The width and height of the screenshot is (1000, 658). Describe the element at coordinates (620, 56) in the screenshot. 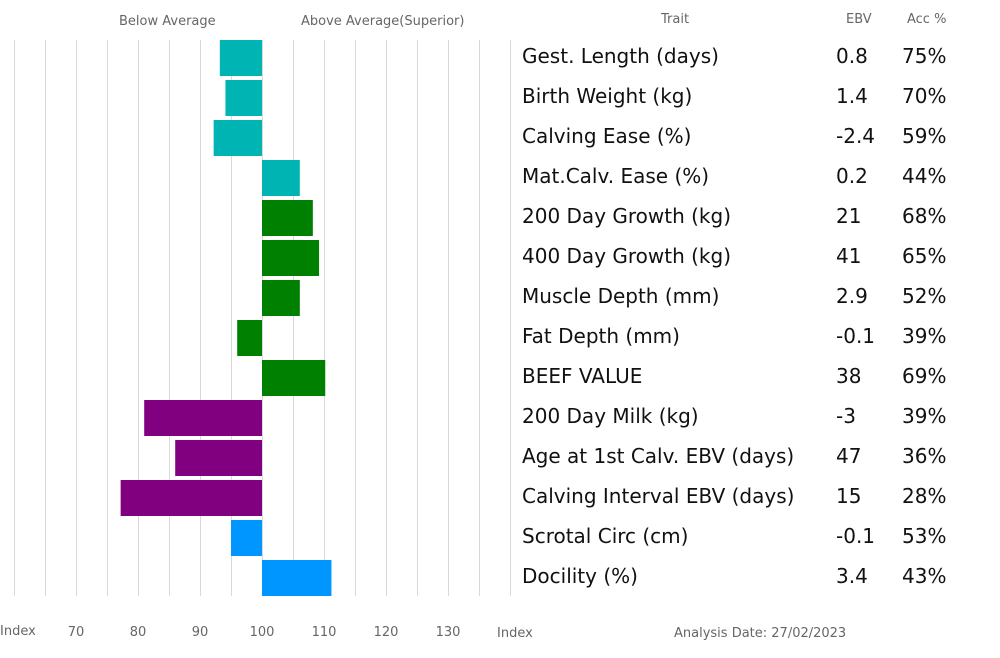

I see `trait-name: Gest. Length (days)` at that location.